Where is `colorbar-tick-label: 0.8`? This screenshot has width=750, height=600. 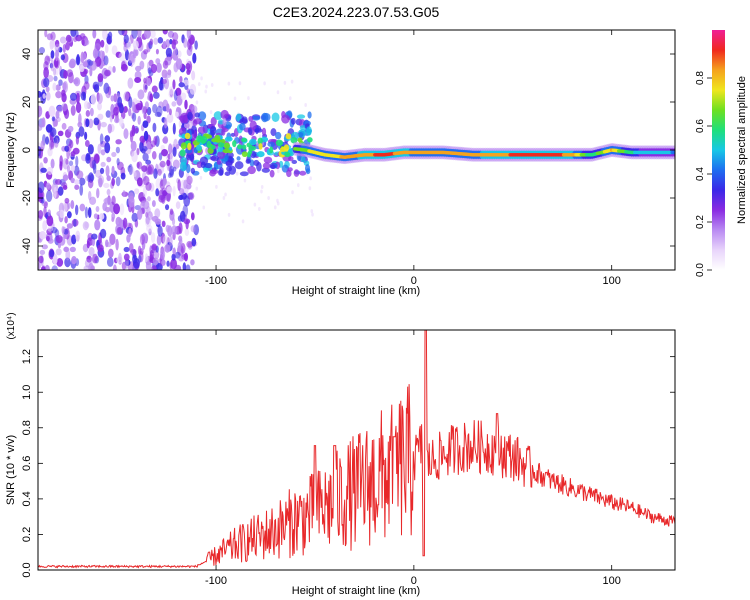 colorbar-tick-label: 0.8 is located at coordinates (700, 78).